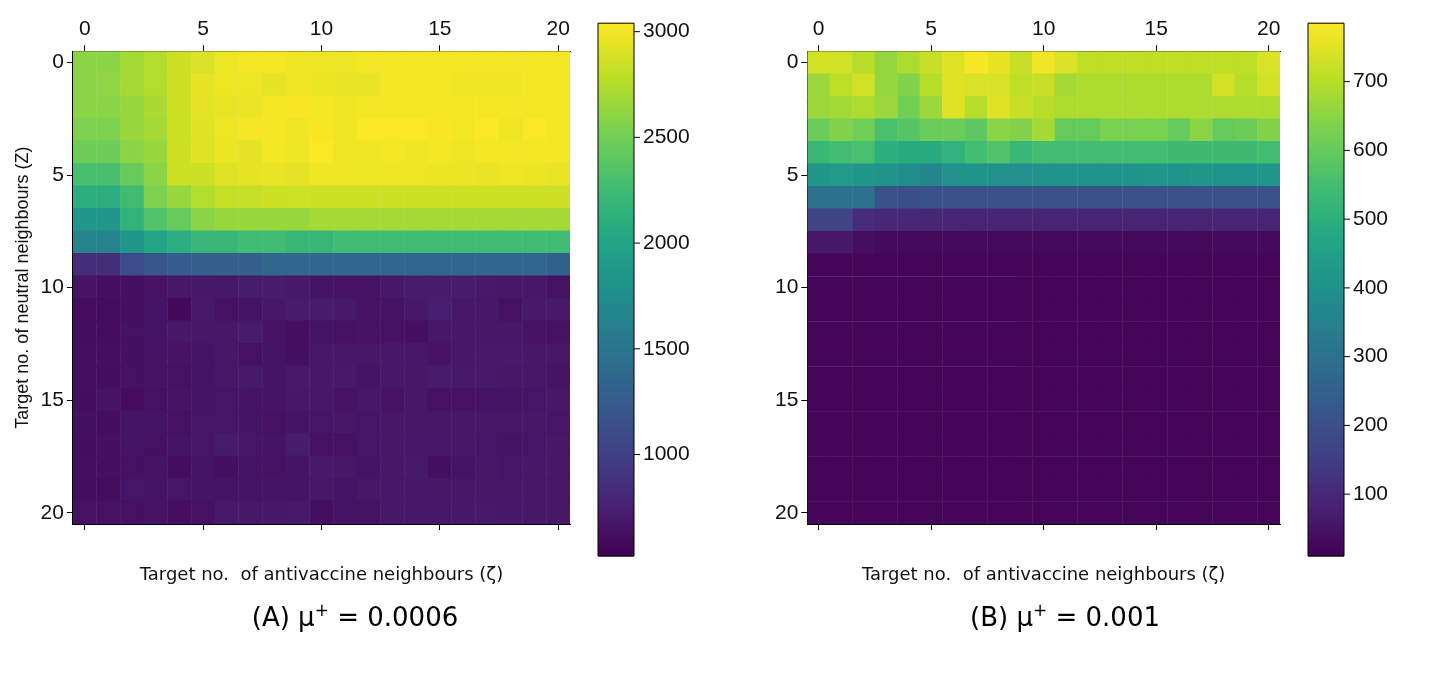  Describe the element at coordinates (1371, 149) in the screenshot. I see `color-bar-label: 600` at that location.